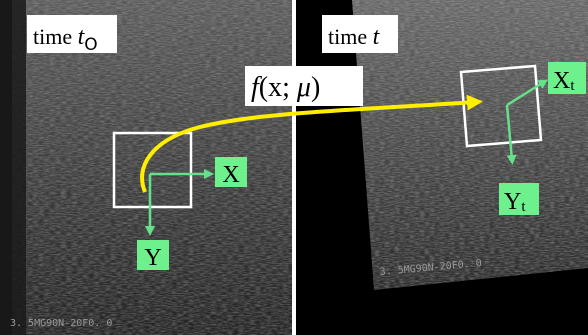 The height and width of the screenshot is (335, 588). I want to click on left-y-label-box, so click(153, 255).